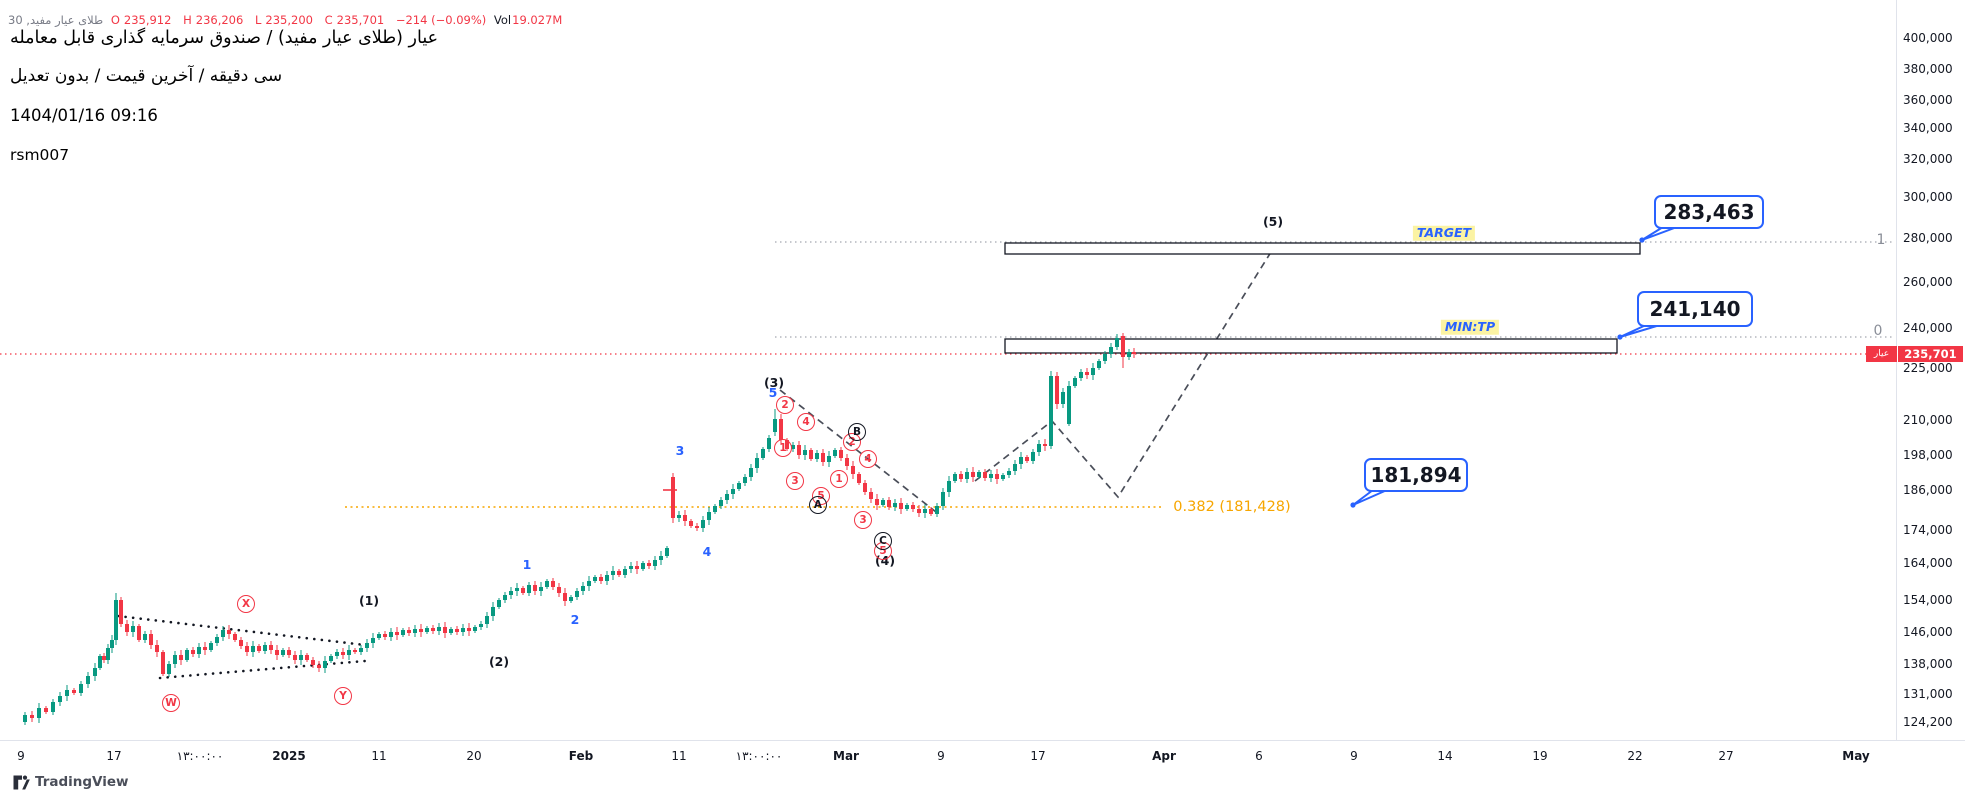 The width and height of the screenshot is (1965, 801). I want to click on time-axis-label: 17, so click(1038, 756).